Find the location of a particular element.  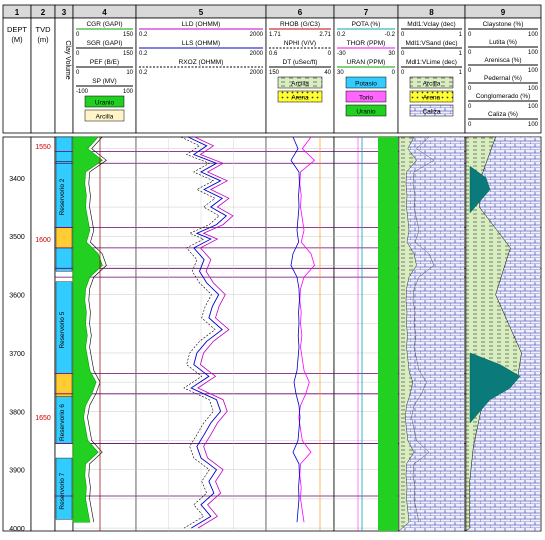

depth-tick-label: 3400 is located at coordinates (17, 179).